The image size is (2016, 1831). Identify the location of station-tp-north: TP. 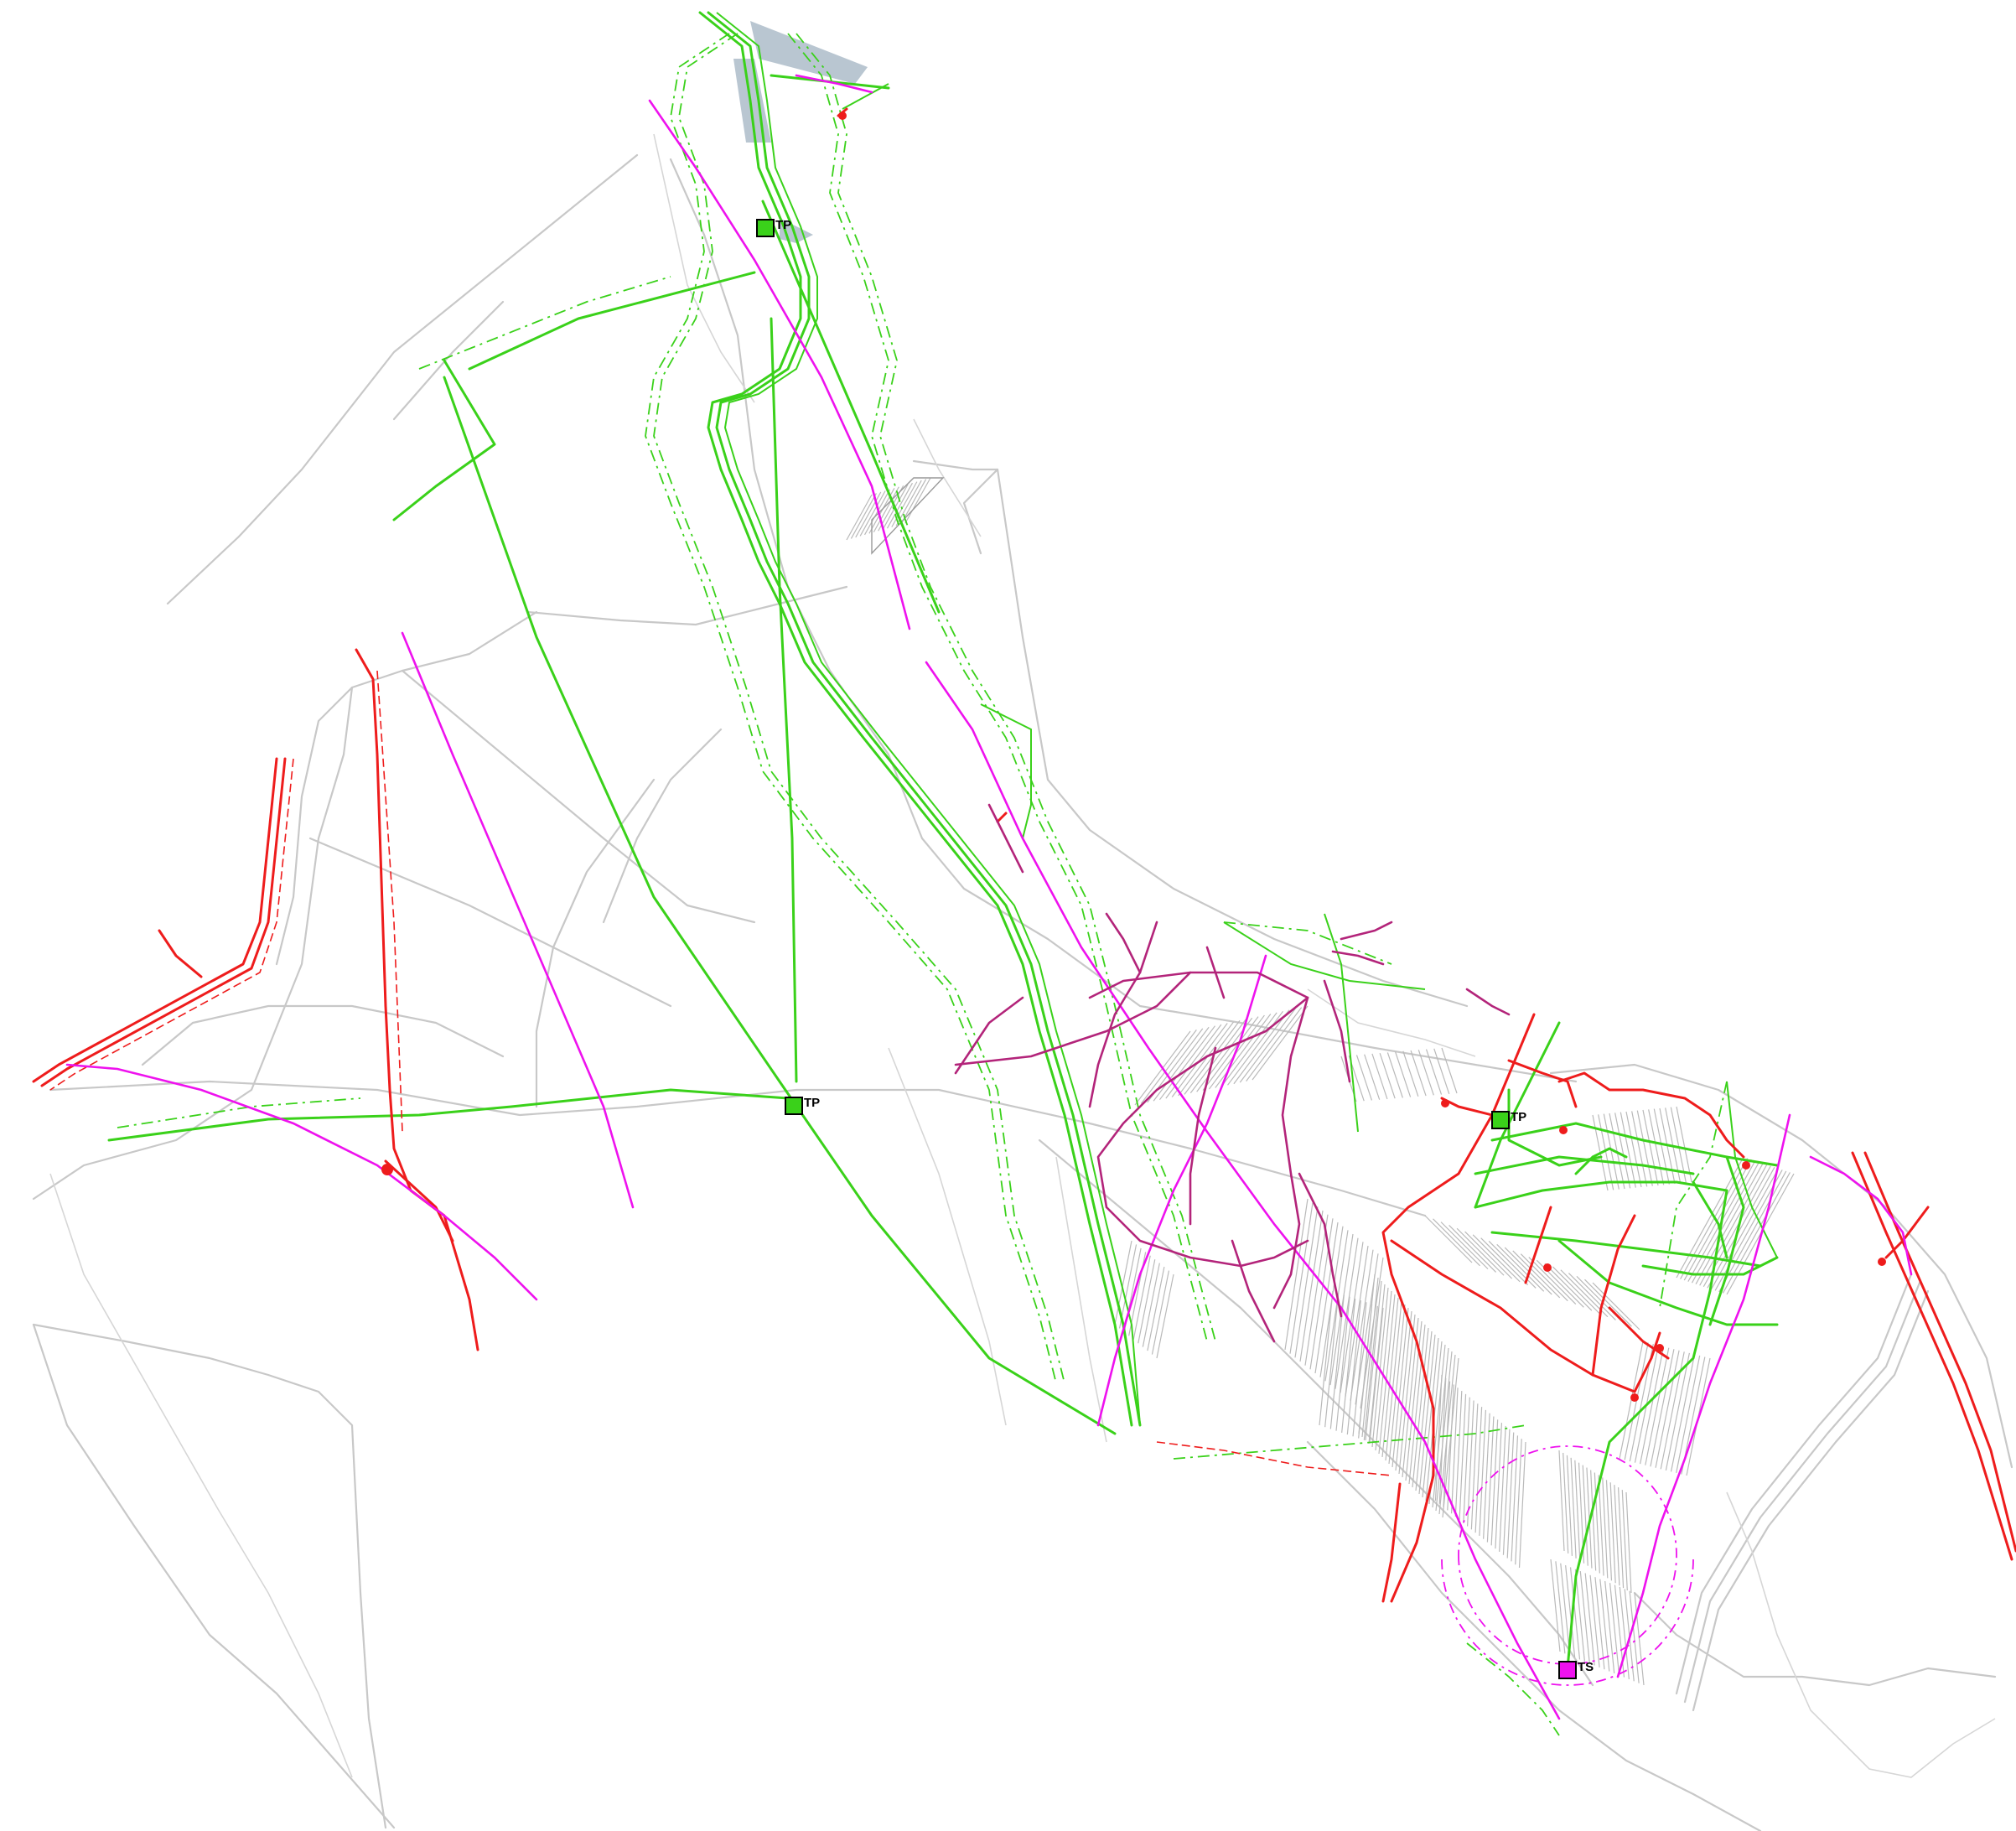
(774, 228).